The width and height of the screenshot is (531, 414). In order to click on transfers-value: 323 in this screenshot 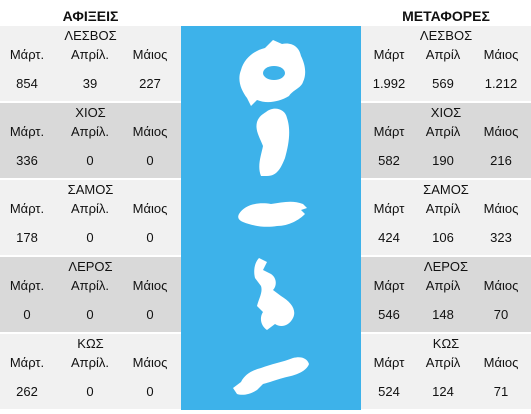, I will do `click(501, 237)`.